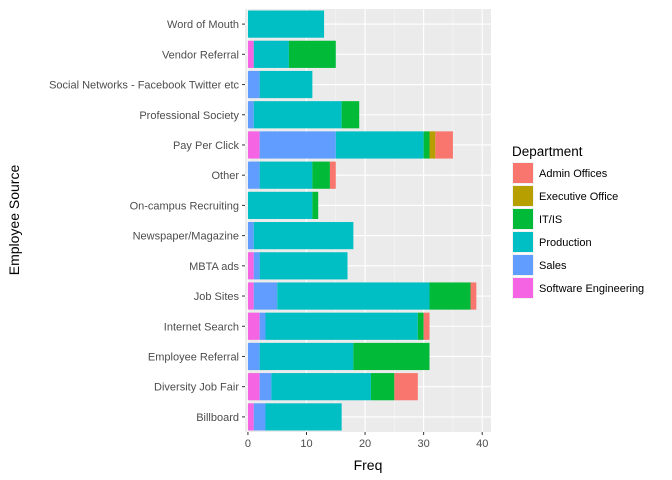 This screenshot has width=672, height=480. I want to click on y-tick-label: Internet Search, so click(201, 327).